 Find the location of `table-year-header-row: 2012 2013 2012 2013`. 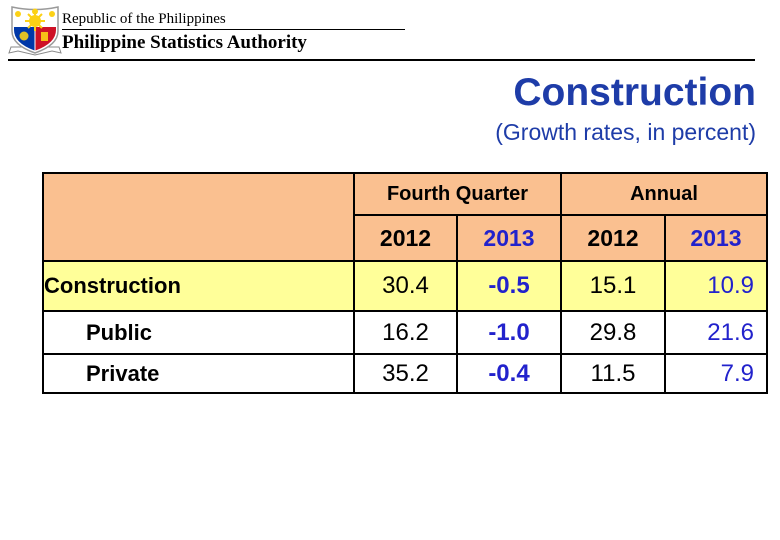

table-year-header-row: 2012 2013 2012 2013 is located at coordinates (405, 238).